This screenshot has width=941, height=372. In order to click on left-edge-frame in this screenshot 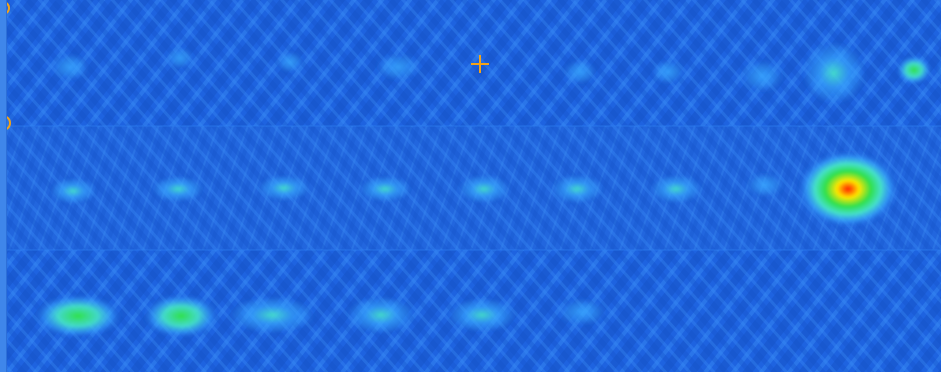, I will do `click(3, 186)`.